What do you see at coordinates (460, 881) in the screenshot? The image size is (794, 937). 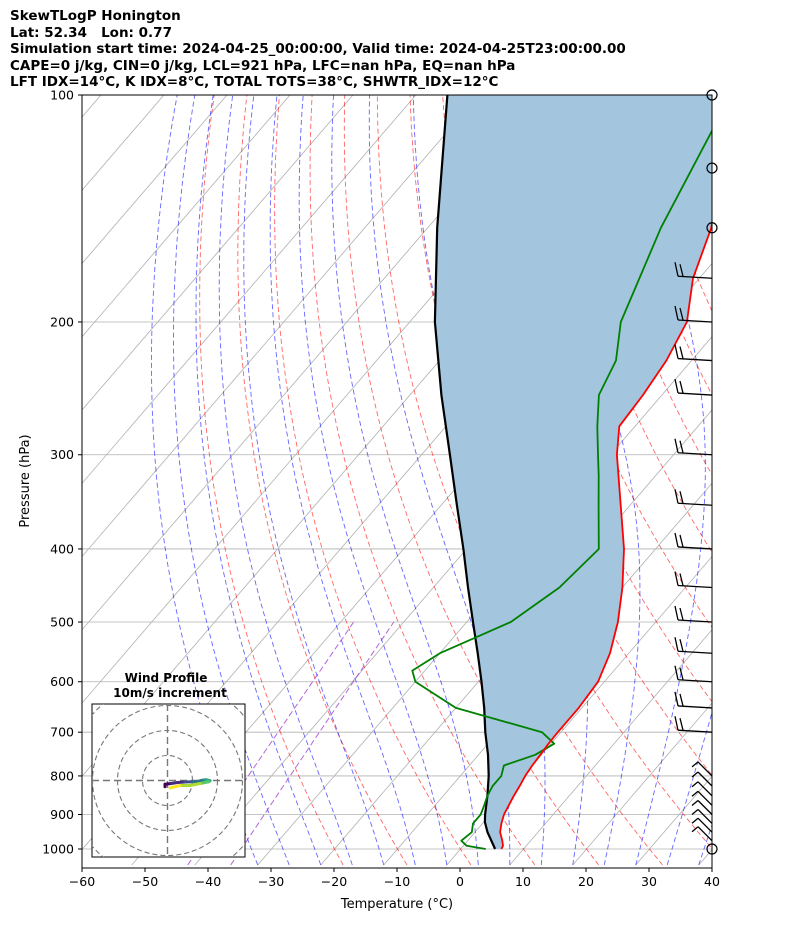 I see `x-tick-label: 0` at bounding box center [460, 881].